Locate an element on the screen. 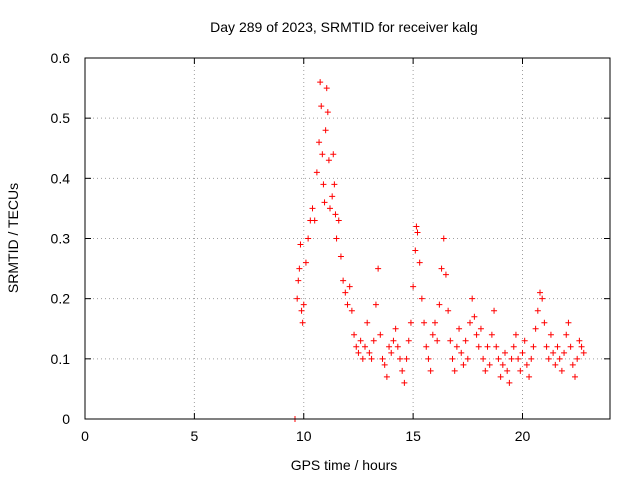 The image size is (640, 480). y-tick-label: 0.2 is located at coordinates (61, 299).